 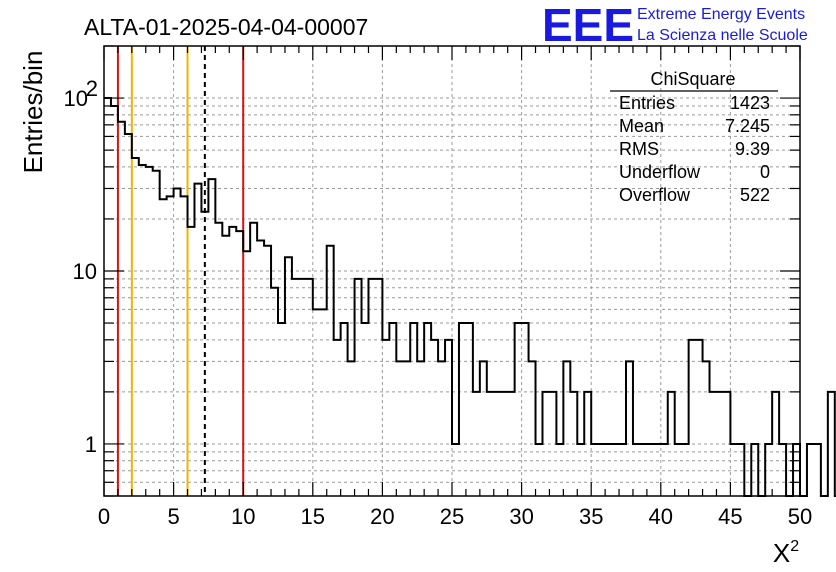 I want to click on x-tick-label: 35, so click(x=591, y=516).